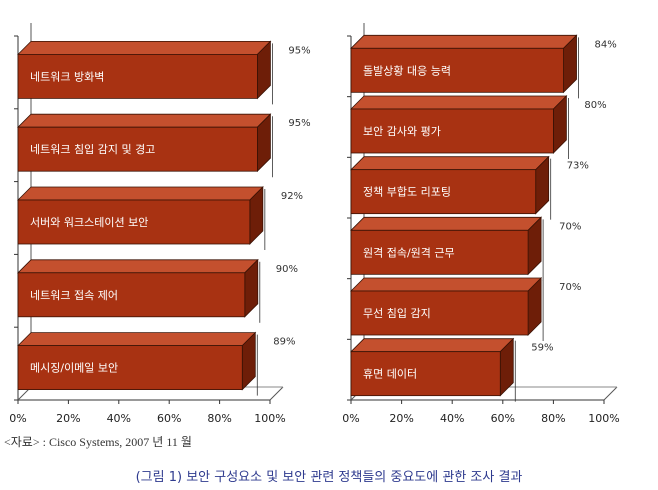  Describe the element at coordinates (409, 252) in the screenshot. I see `category-label: 원격 접속/원격 근무` at that location.